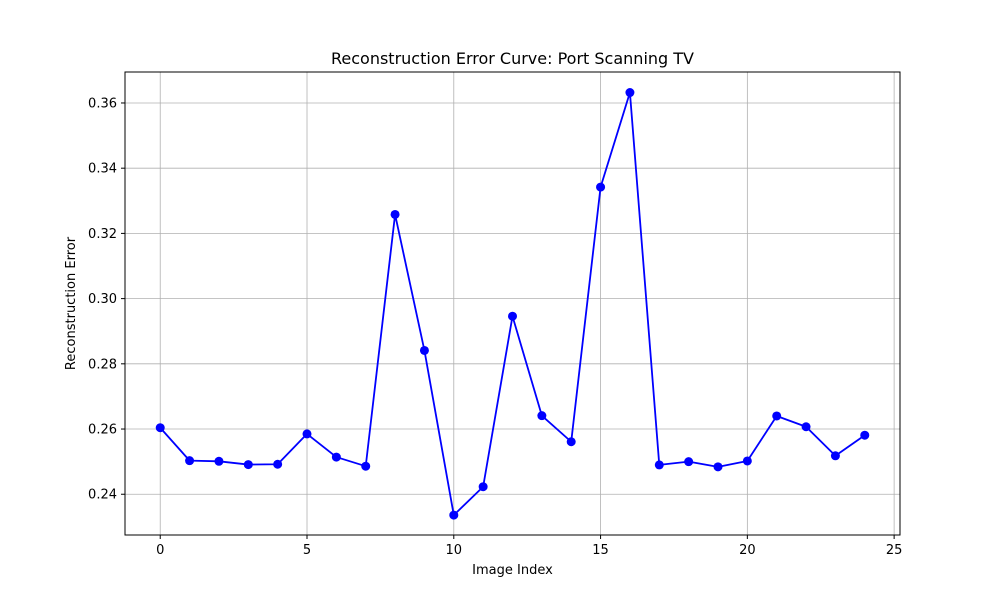  I want to click on x-axis-label: Image Index, so click(512, 570).